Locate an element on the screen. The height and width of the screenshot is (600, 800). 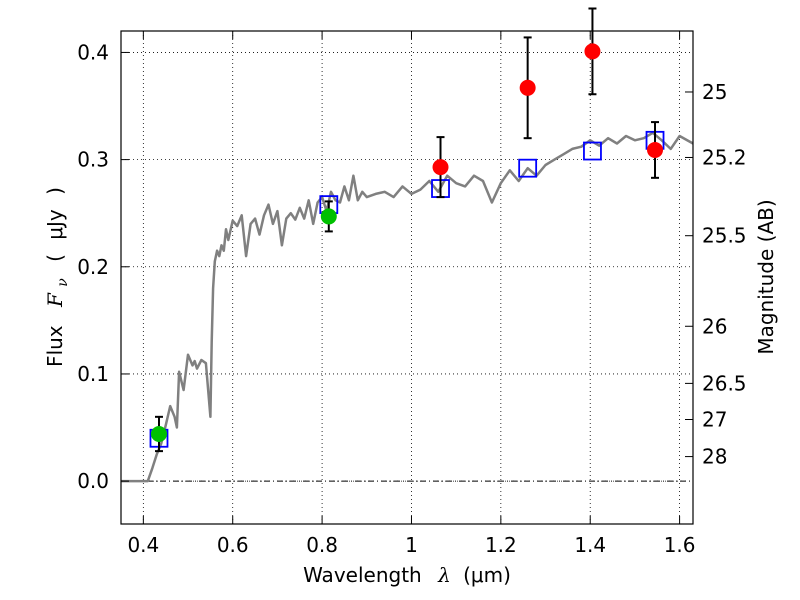
y-axis: 0.0 0.1 0.2 0.3 0.4 is located at coordinates (103, 266).